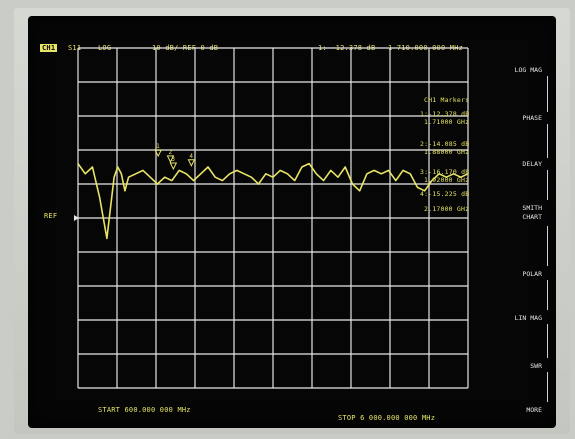 This screenshot has height=439, width=575. I want to click on softkey-smith-chart: SMITH CHART, so click(532, 212).